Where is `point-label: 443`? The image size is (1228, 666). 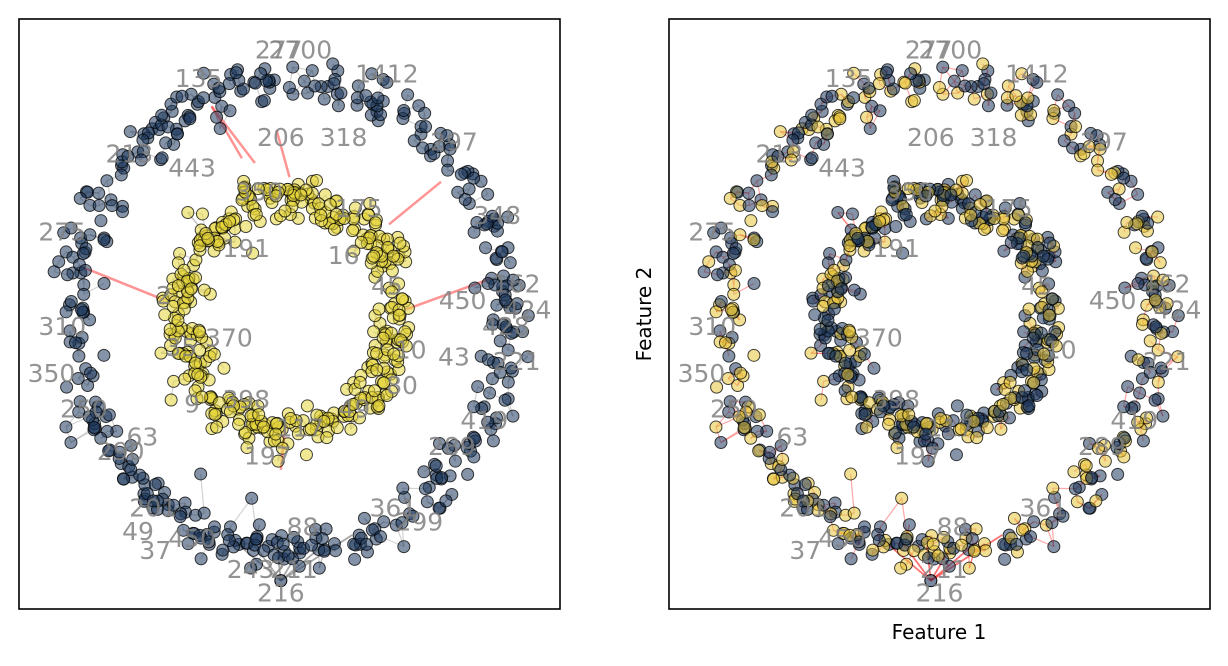
point-label: 443 is located at coordinates (192, 168).